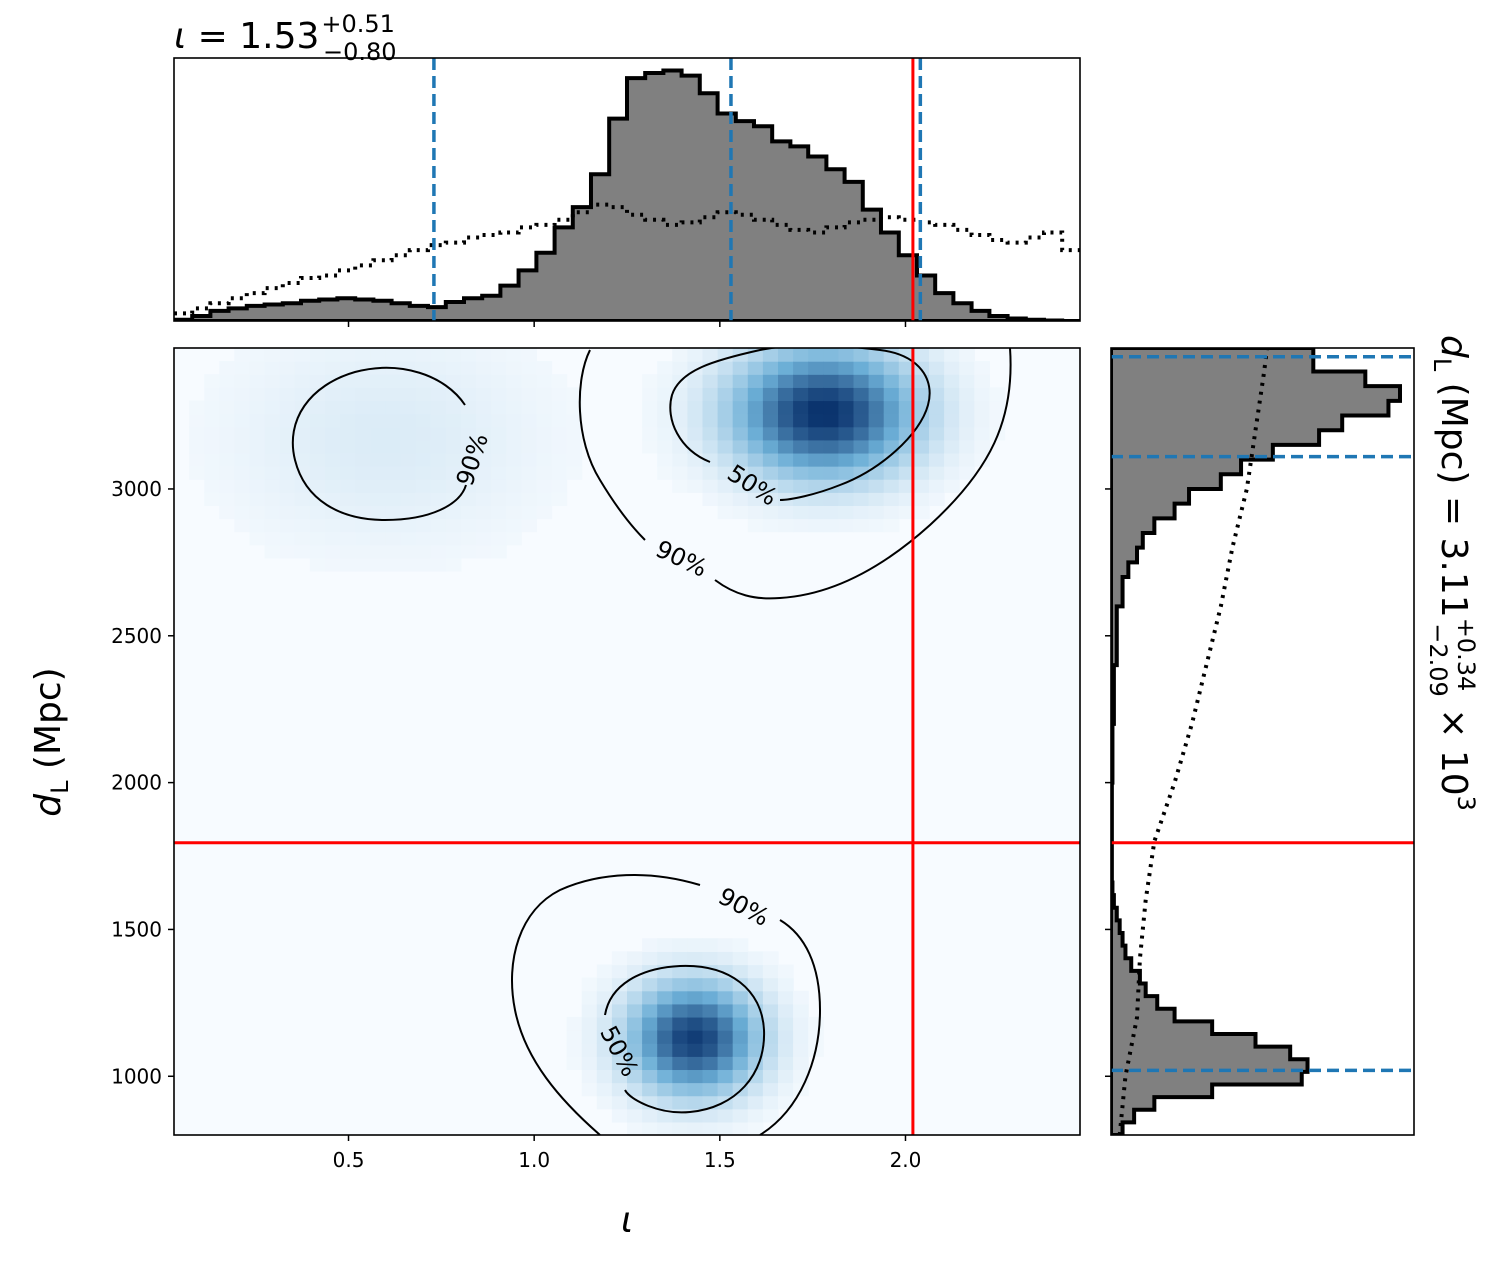  What do you see at coordinates (627, 189) in the screenshot?
I see `top-histogram-data` at bounding box center [627, 189].